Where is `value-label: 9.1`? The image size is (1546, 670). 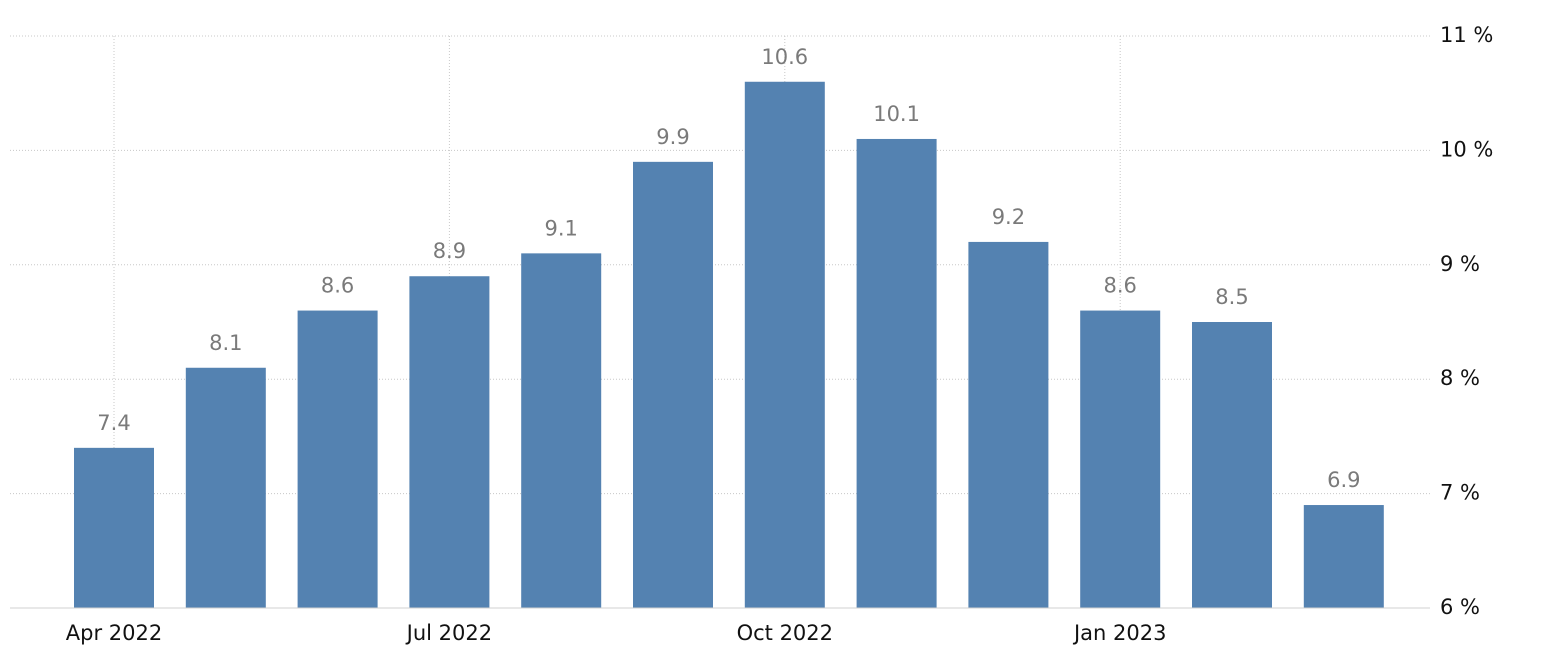 value-label: 9.1 is located at coordinates (560, 228).